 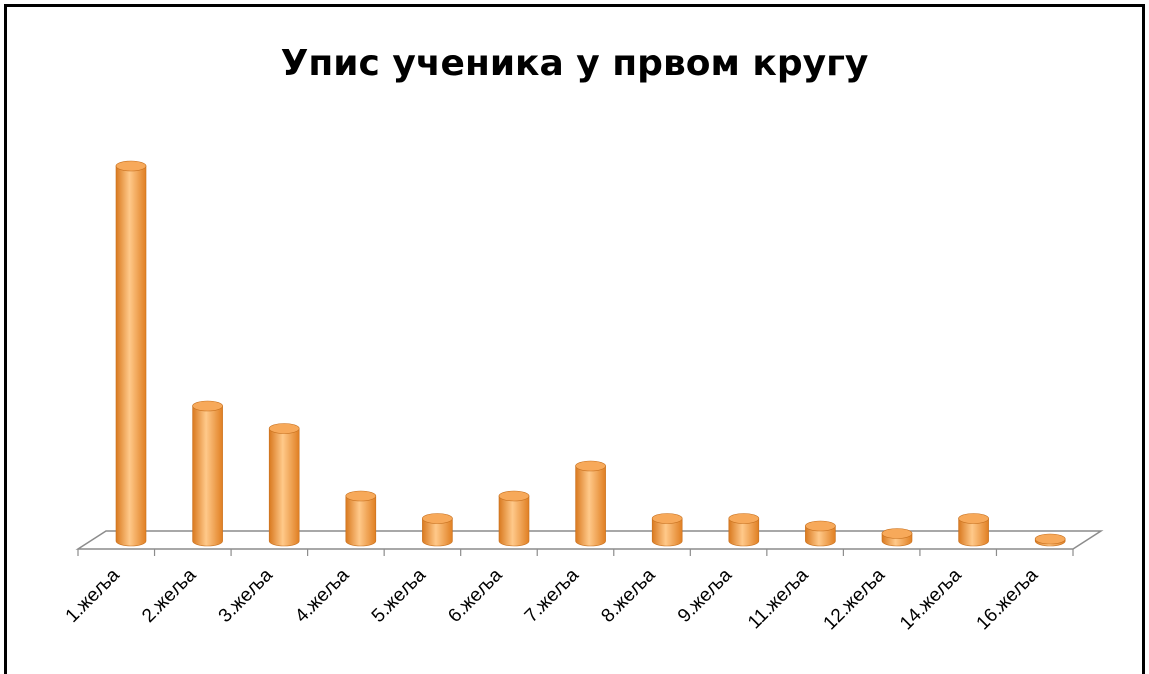 I want to click on x-tick-label: 9.жеља, so click(x=705, y=595).